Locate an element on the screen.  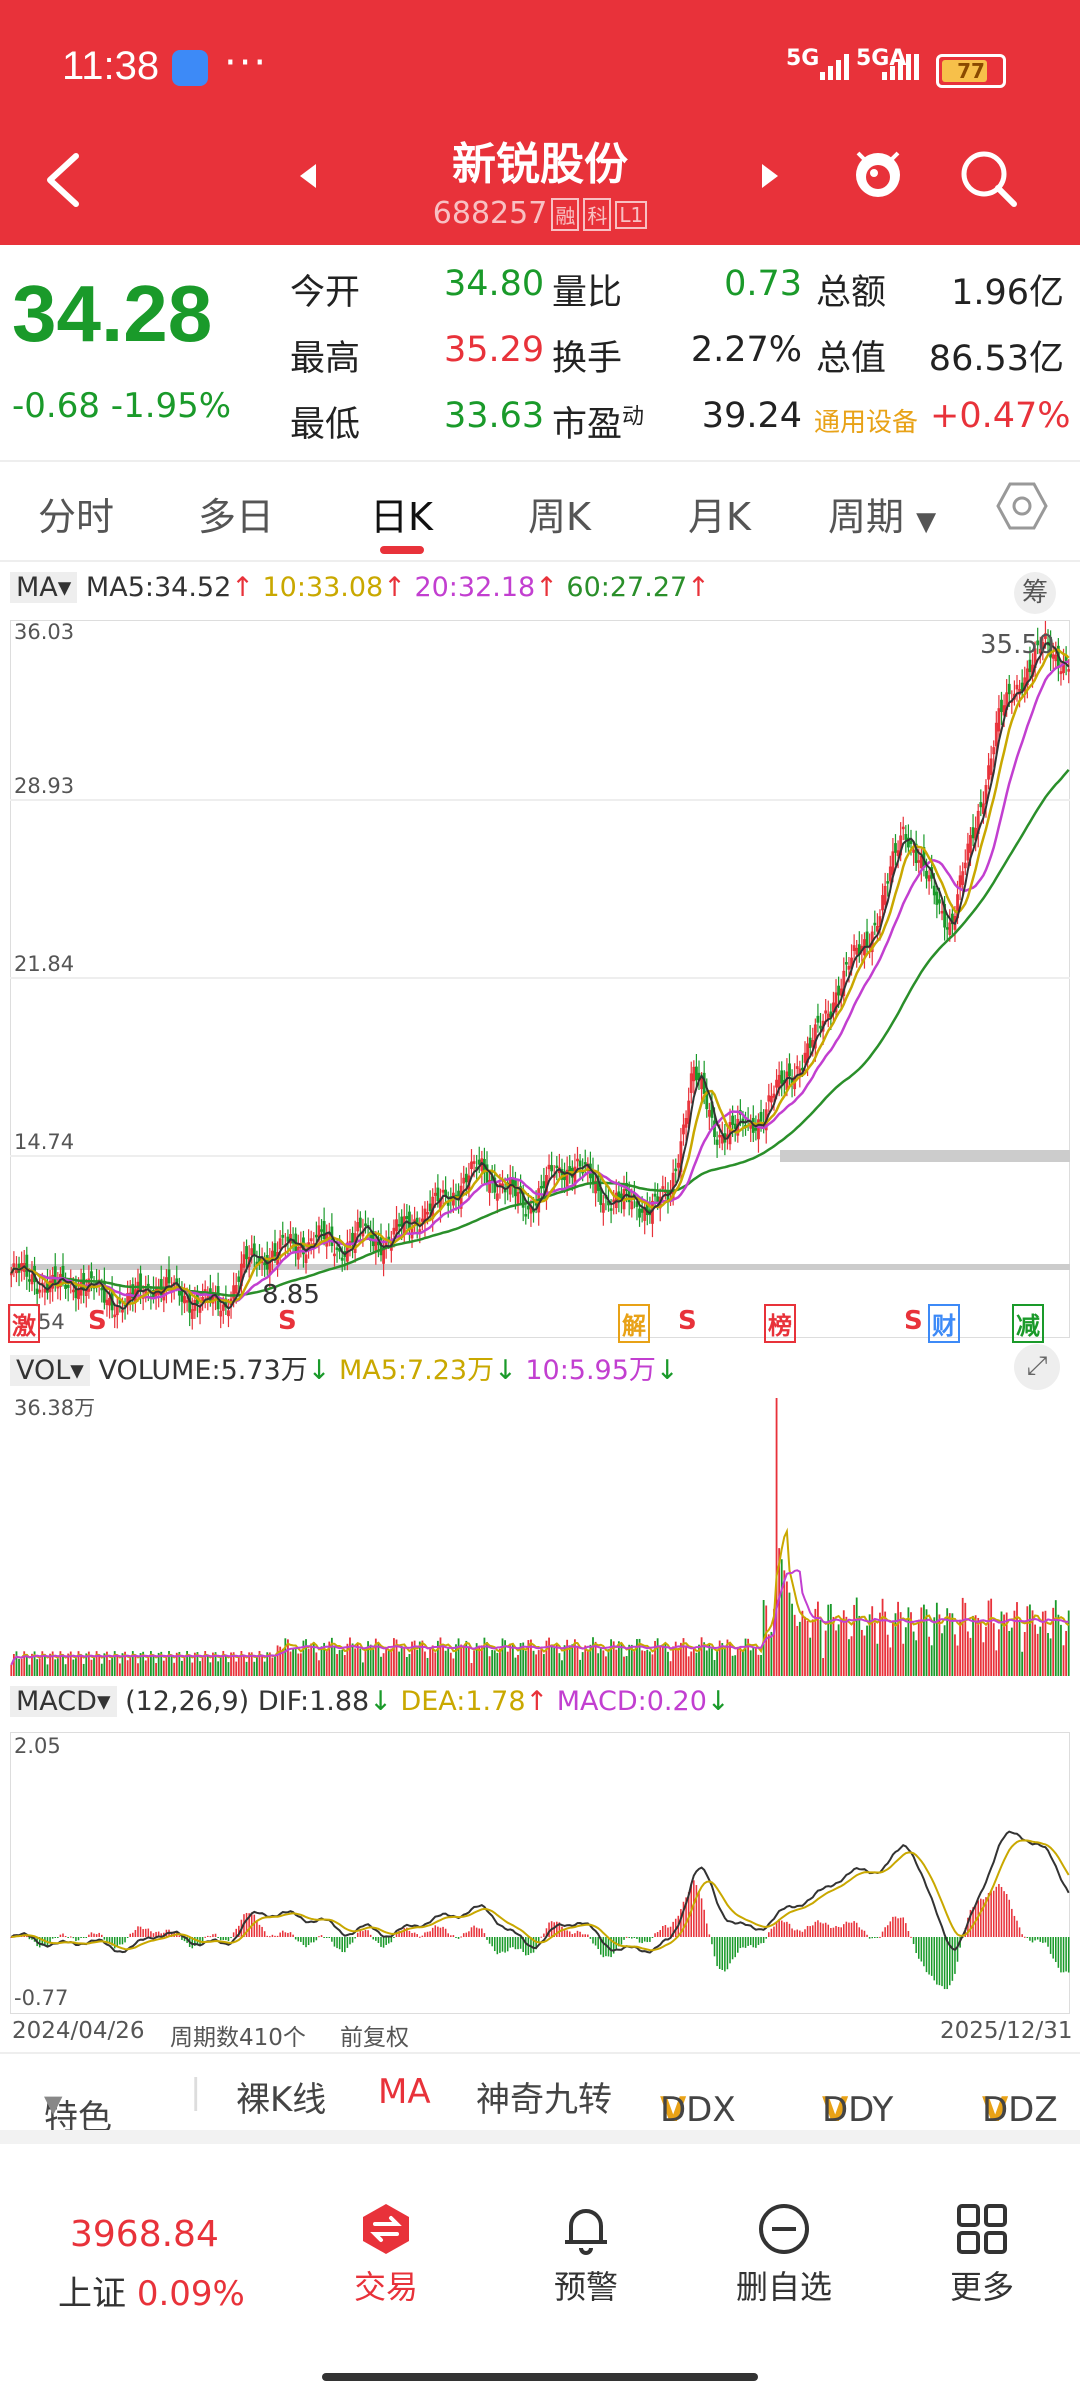
ma10-value: 10:33.08 is located at coordinates (323, 587).